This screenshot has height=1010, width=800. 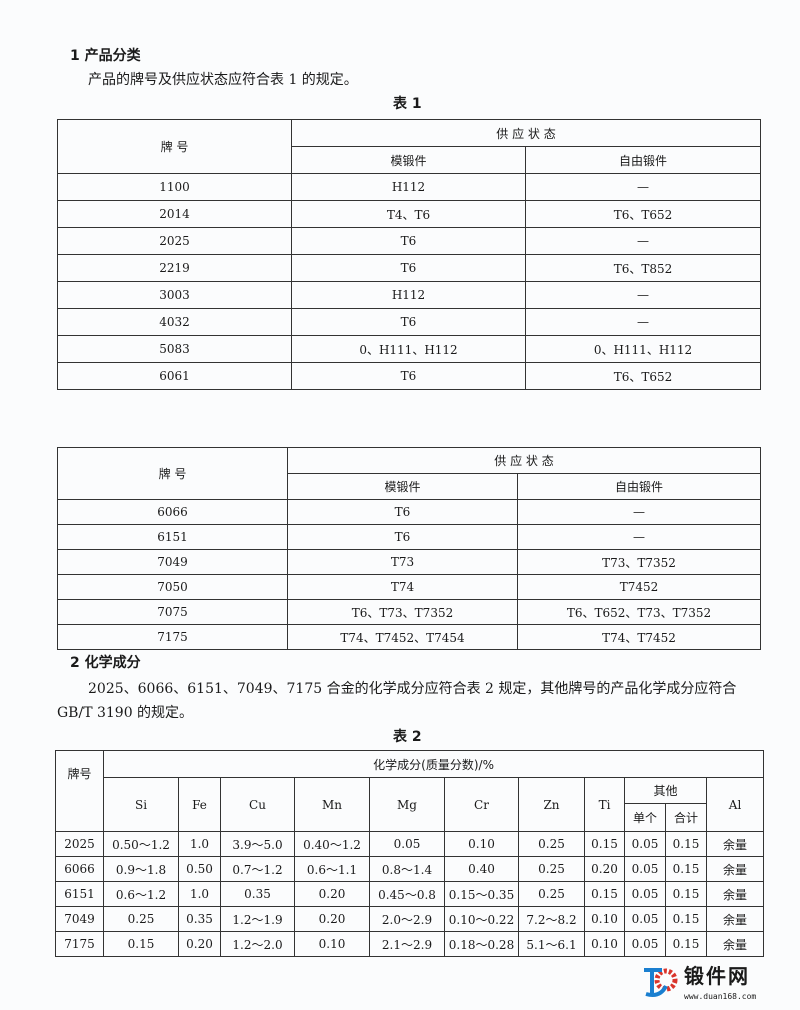 I want to click on section-1-paragraph: 产品的牌号及供应状态应符合表 1 的规定。, so click(x=223, y=80).